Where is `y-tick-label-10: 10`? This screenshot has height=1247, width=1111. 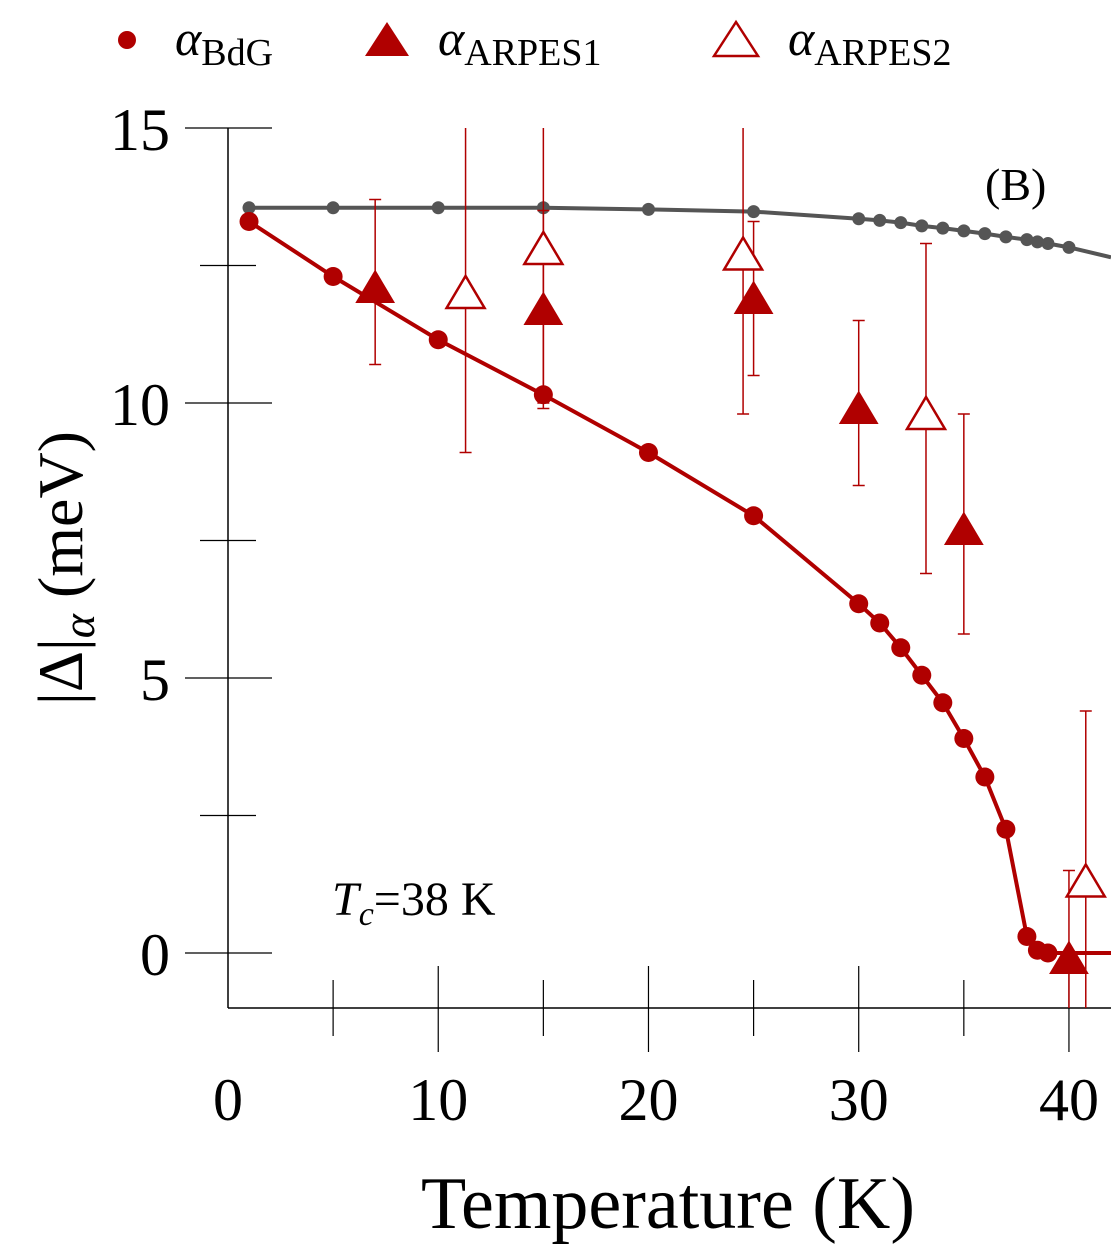 y-tick-label-10: 10 is located at coordinates (140, 405).